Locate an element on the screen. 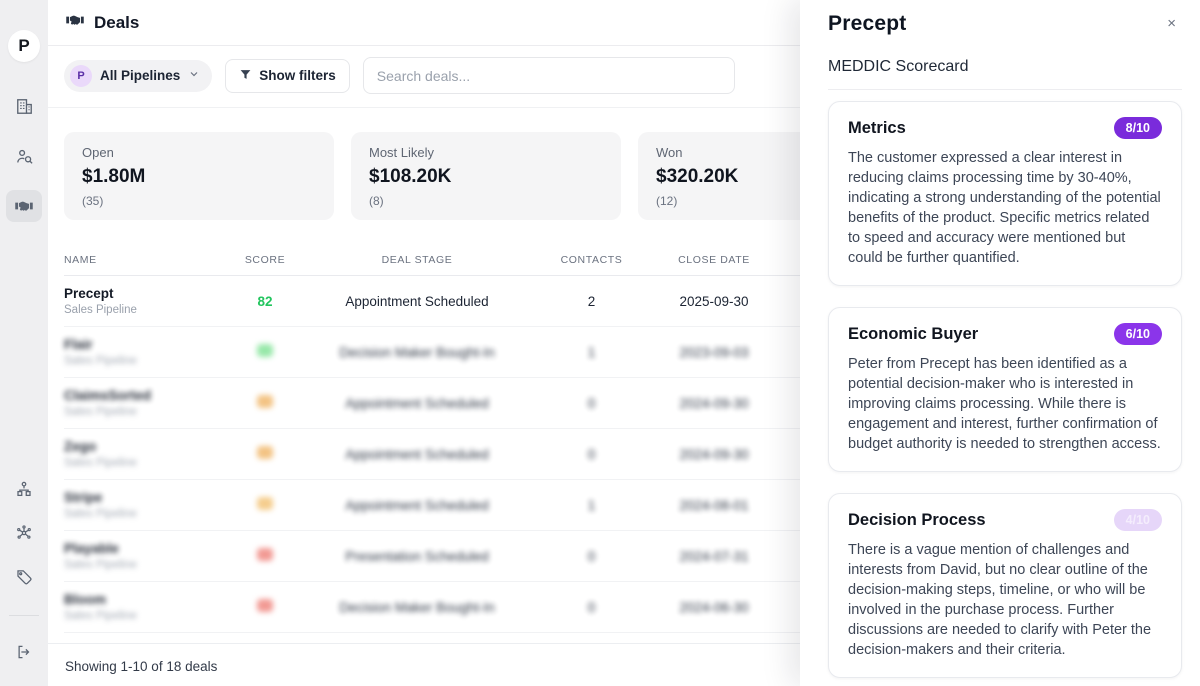 This screenshot has width=1200, height=686. column-close-date: CLOSE DATE is located at coordinates (714, 260).